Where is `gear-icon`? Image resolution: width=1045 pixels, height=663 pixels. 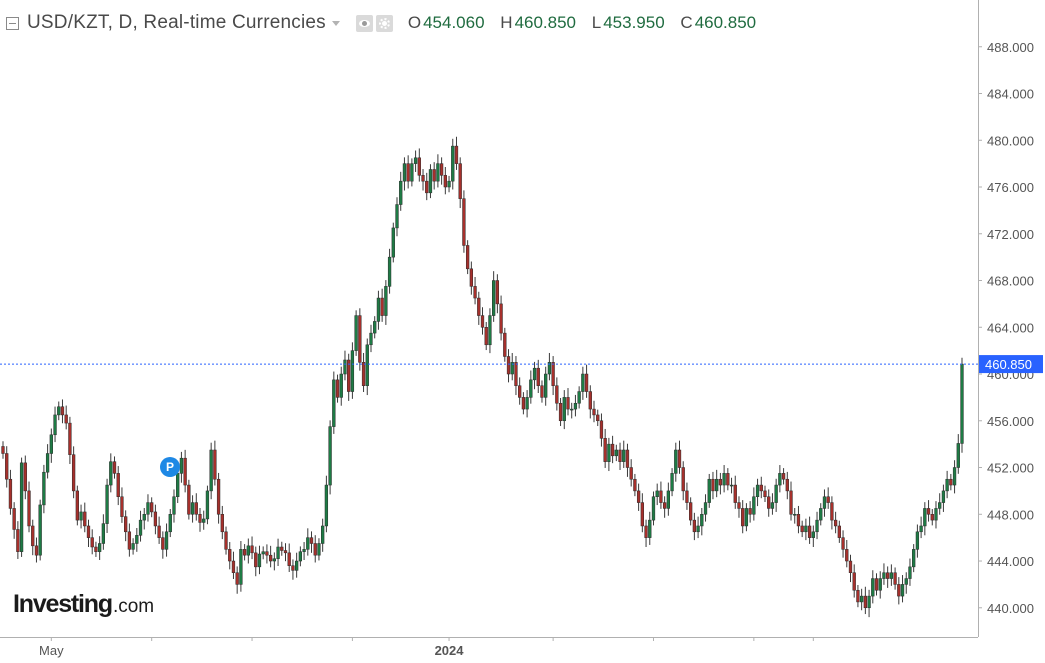
gear-icon is located at coordinates (384, 23).